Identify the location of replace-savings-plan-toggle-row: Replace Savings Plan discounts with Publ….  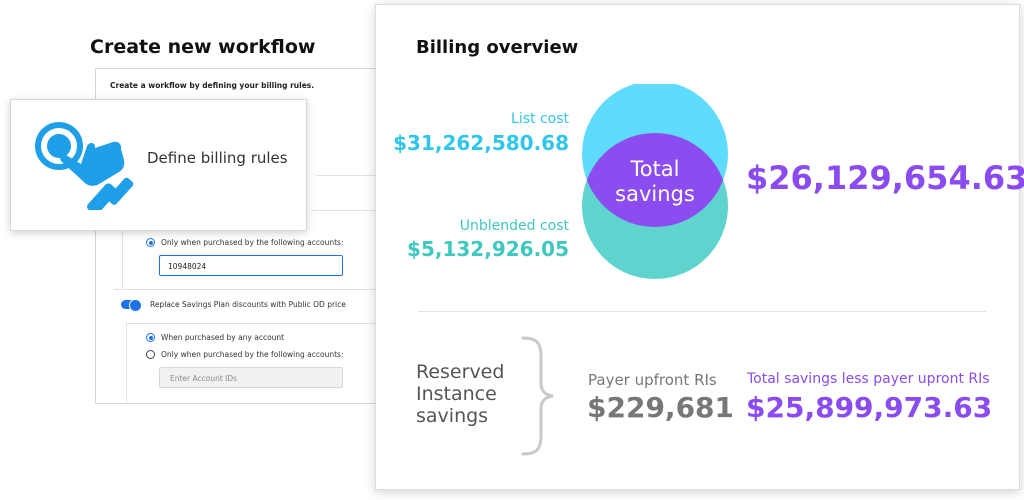
(233, 305).